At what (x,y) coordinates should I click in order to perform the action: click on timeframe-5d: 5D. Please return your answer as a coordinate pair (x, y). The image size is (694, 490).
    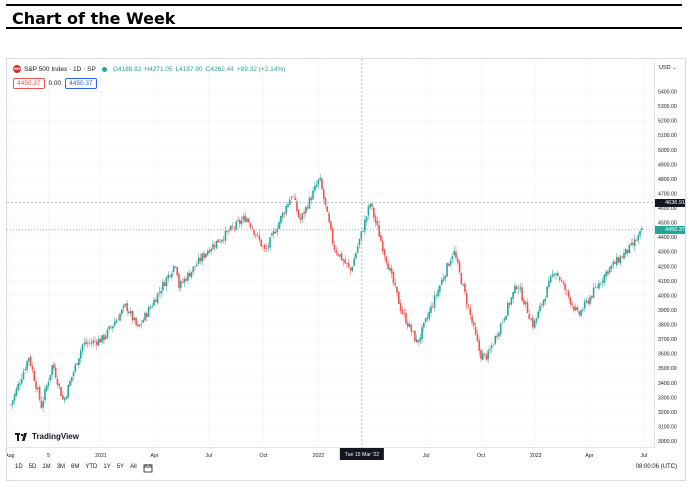
    Looking at the image, I should click on (32, 467).